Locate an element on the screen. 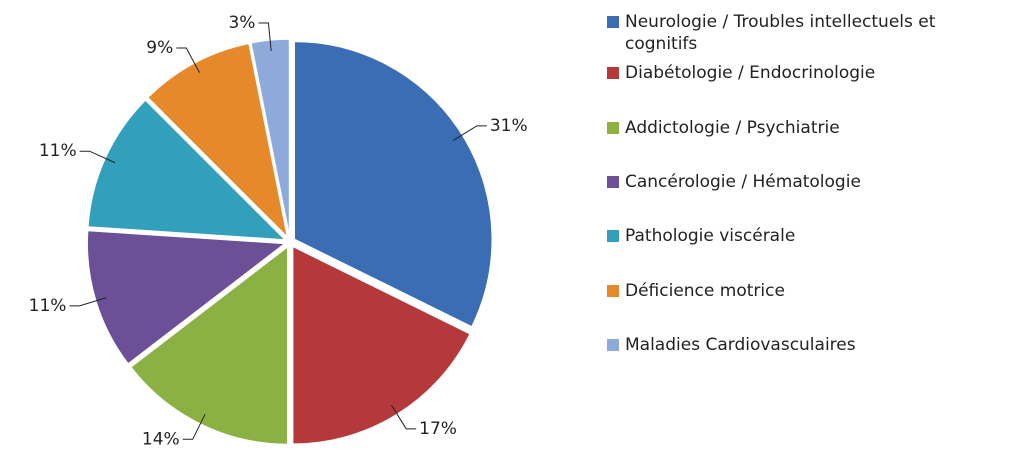 Image resolution: width=1013 pixels, height=457 pixels. legend-label: Cancérologie / Hématologie is located at coordinates (743, 181).